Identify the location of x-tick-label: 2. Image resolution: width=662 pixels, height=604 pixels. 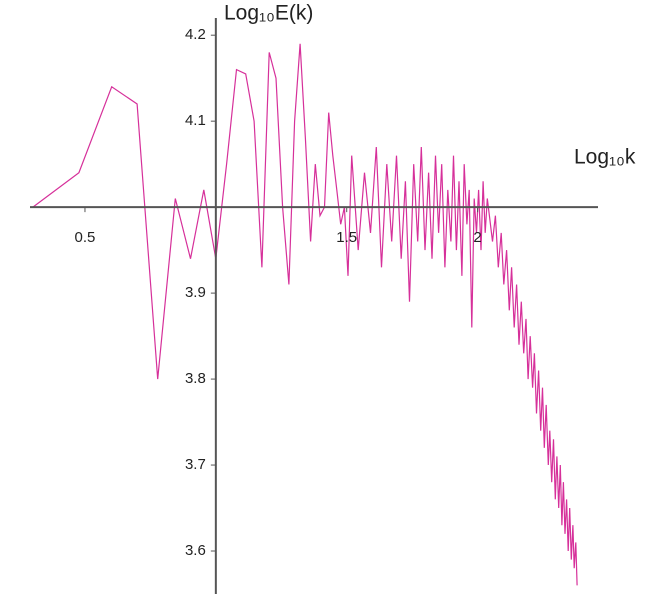
(477, 237).